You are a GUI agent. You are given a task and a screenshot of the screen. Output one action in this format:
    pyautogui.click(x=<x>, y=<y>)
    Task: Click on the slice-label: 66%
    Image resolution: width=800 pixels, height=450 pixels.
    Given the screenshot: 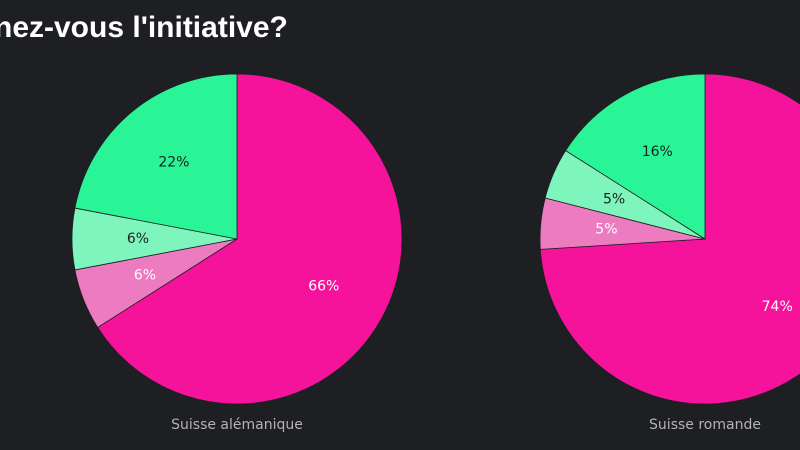 What is the action you would take?
    pyautogui.click(x=323, y=287)
    